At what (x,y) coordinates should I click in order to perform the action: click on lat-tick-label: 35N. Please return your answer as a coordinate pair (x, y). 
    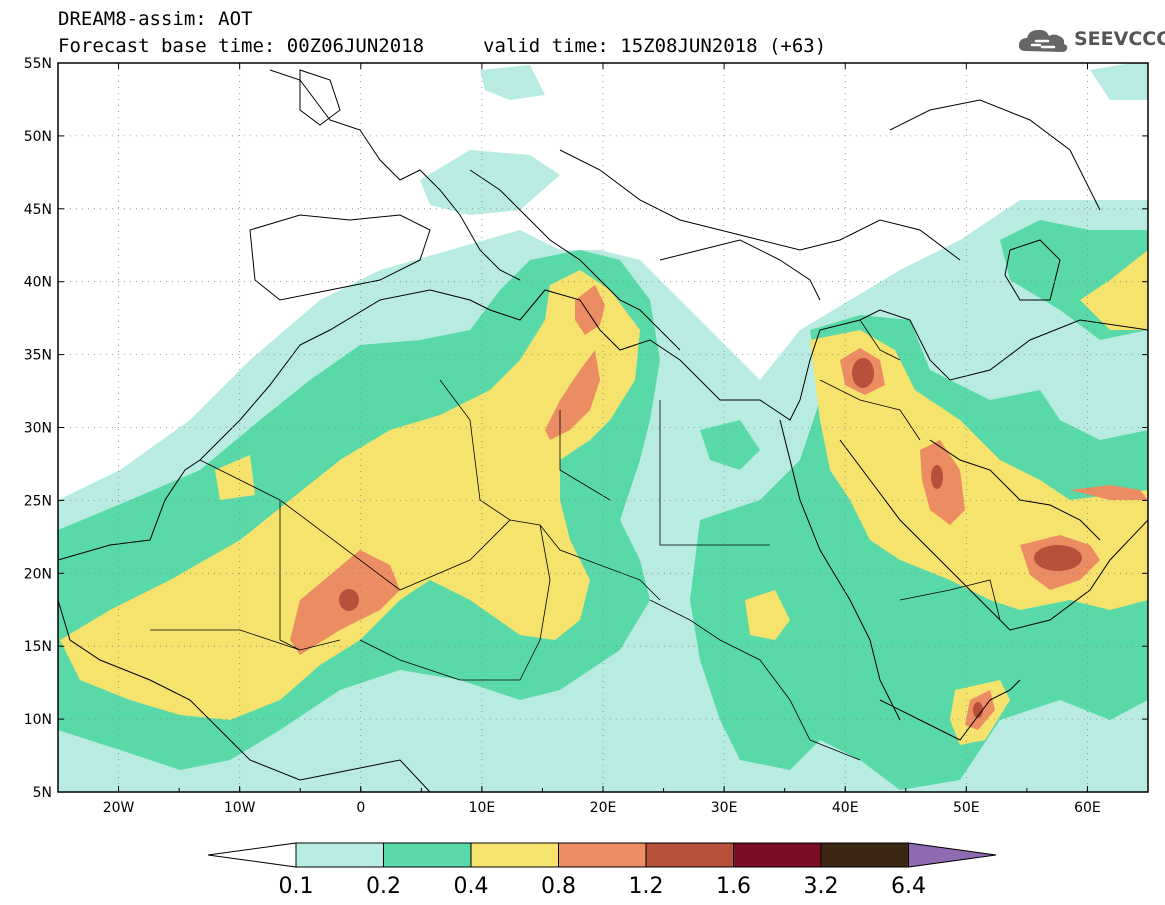
    Looking at the image, I should click on (38, 356).